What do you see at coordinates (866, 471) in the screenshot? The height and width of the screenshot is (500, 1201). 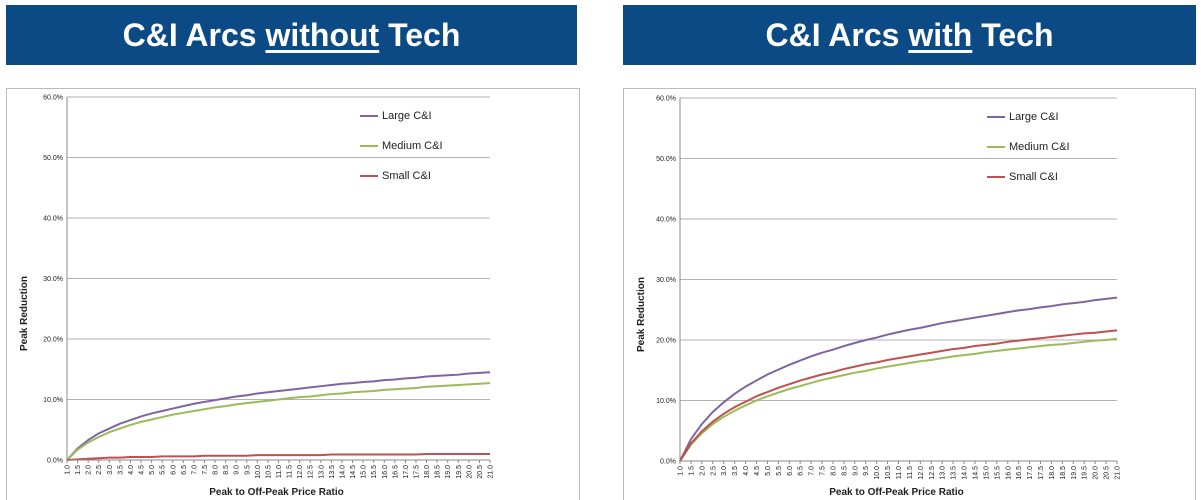 I see `x-tick-label: 9.5` at bounding box center [866, 471].